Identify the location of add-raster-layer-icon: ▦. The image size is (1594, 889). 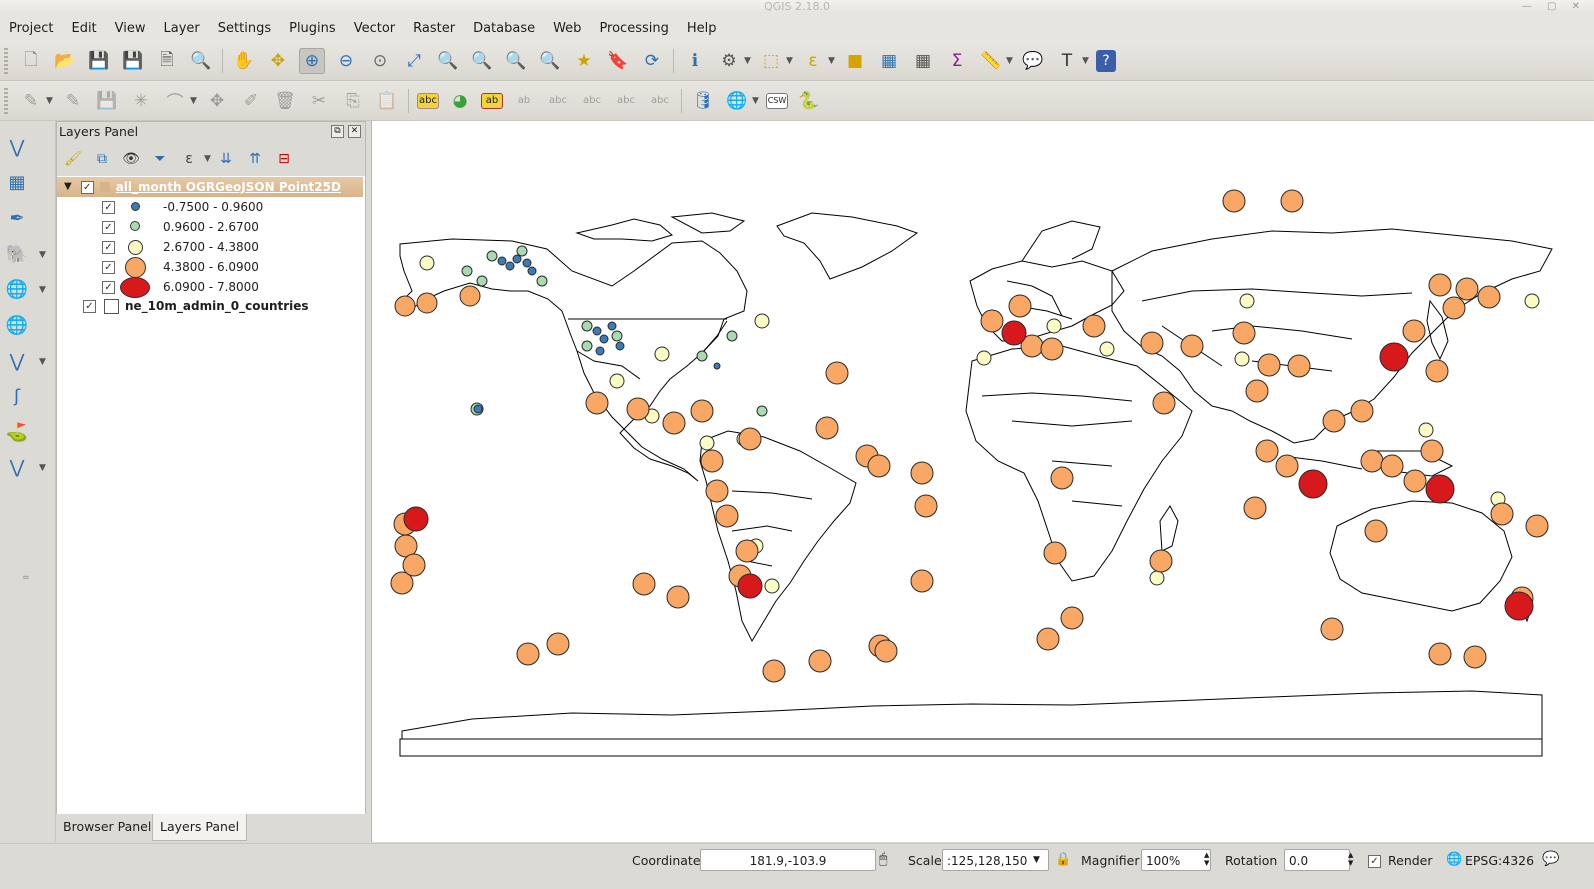
(17, 182).